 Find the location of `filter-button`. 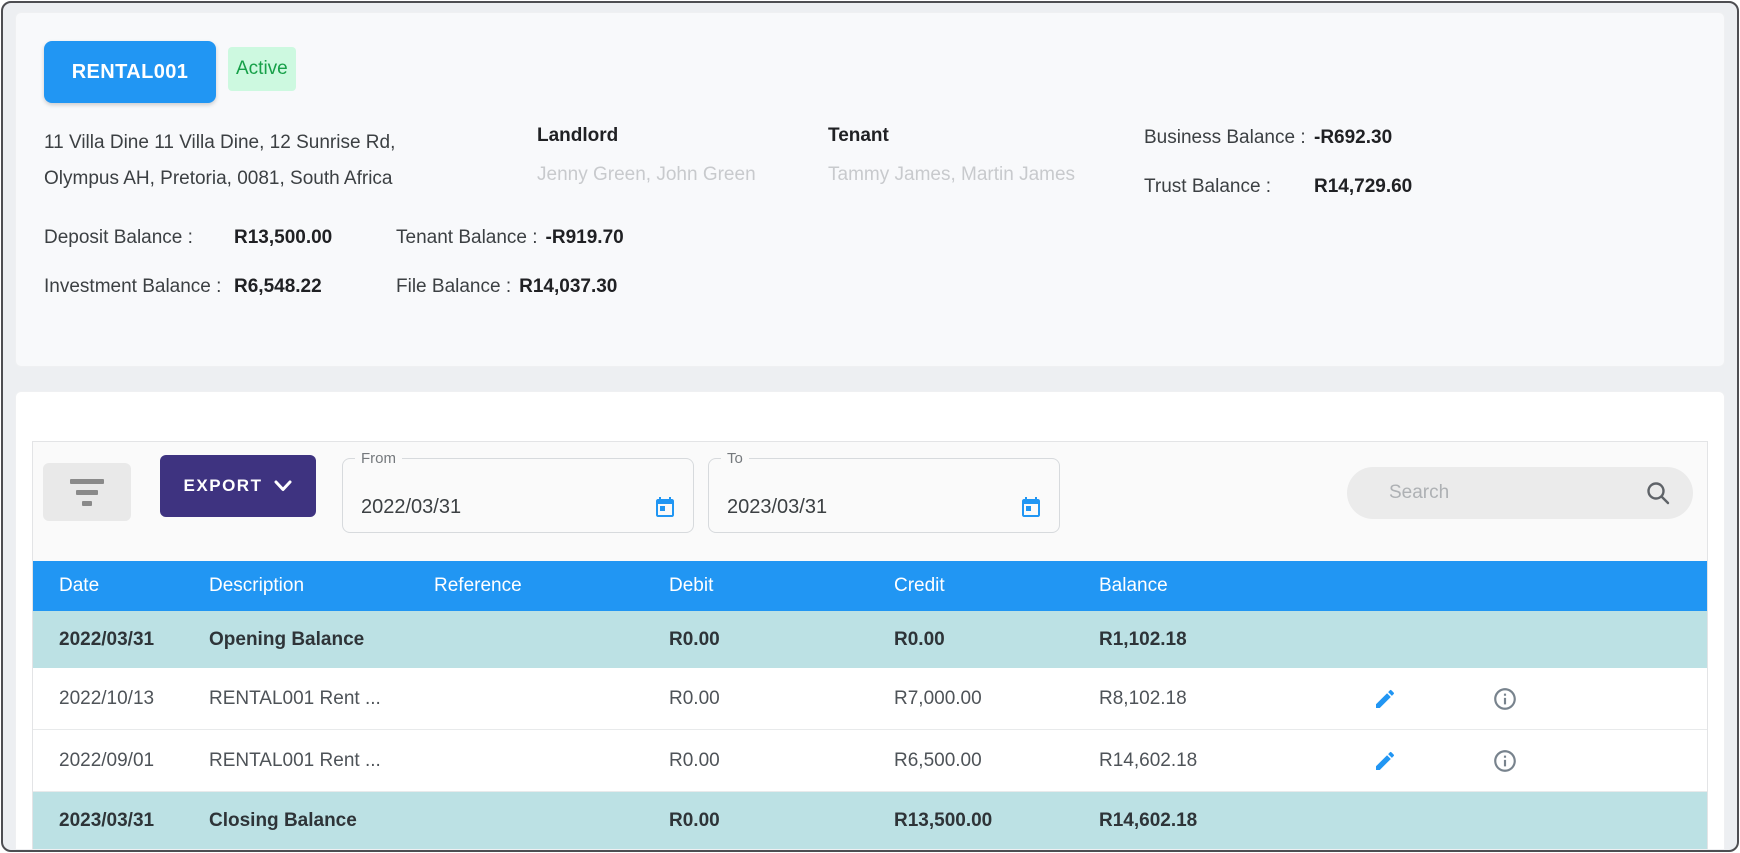

filter-button is located at coordinates (87, 492).